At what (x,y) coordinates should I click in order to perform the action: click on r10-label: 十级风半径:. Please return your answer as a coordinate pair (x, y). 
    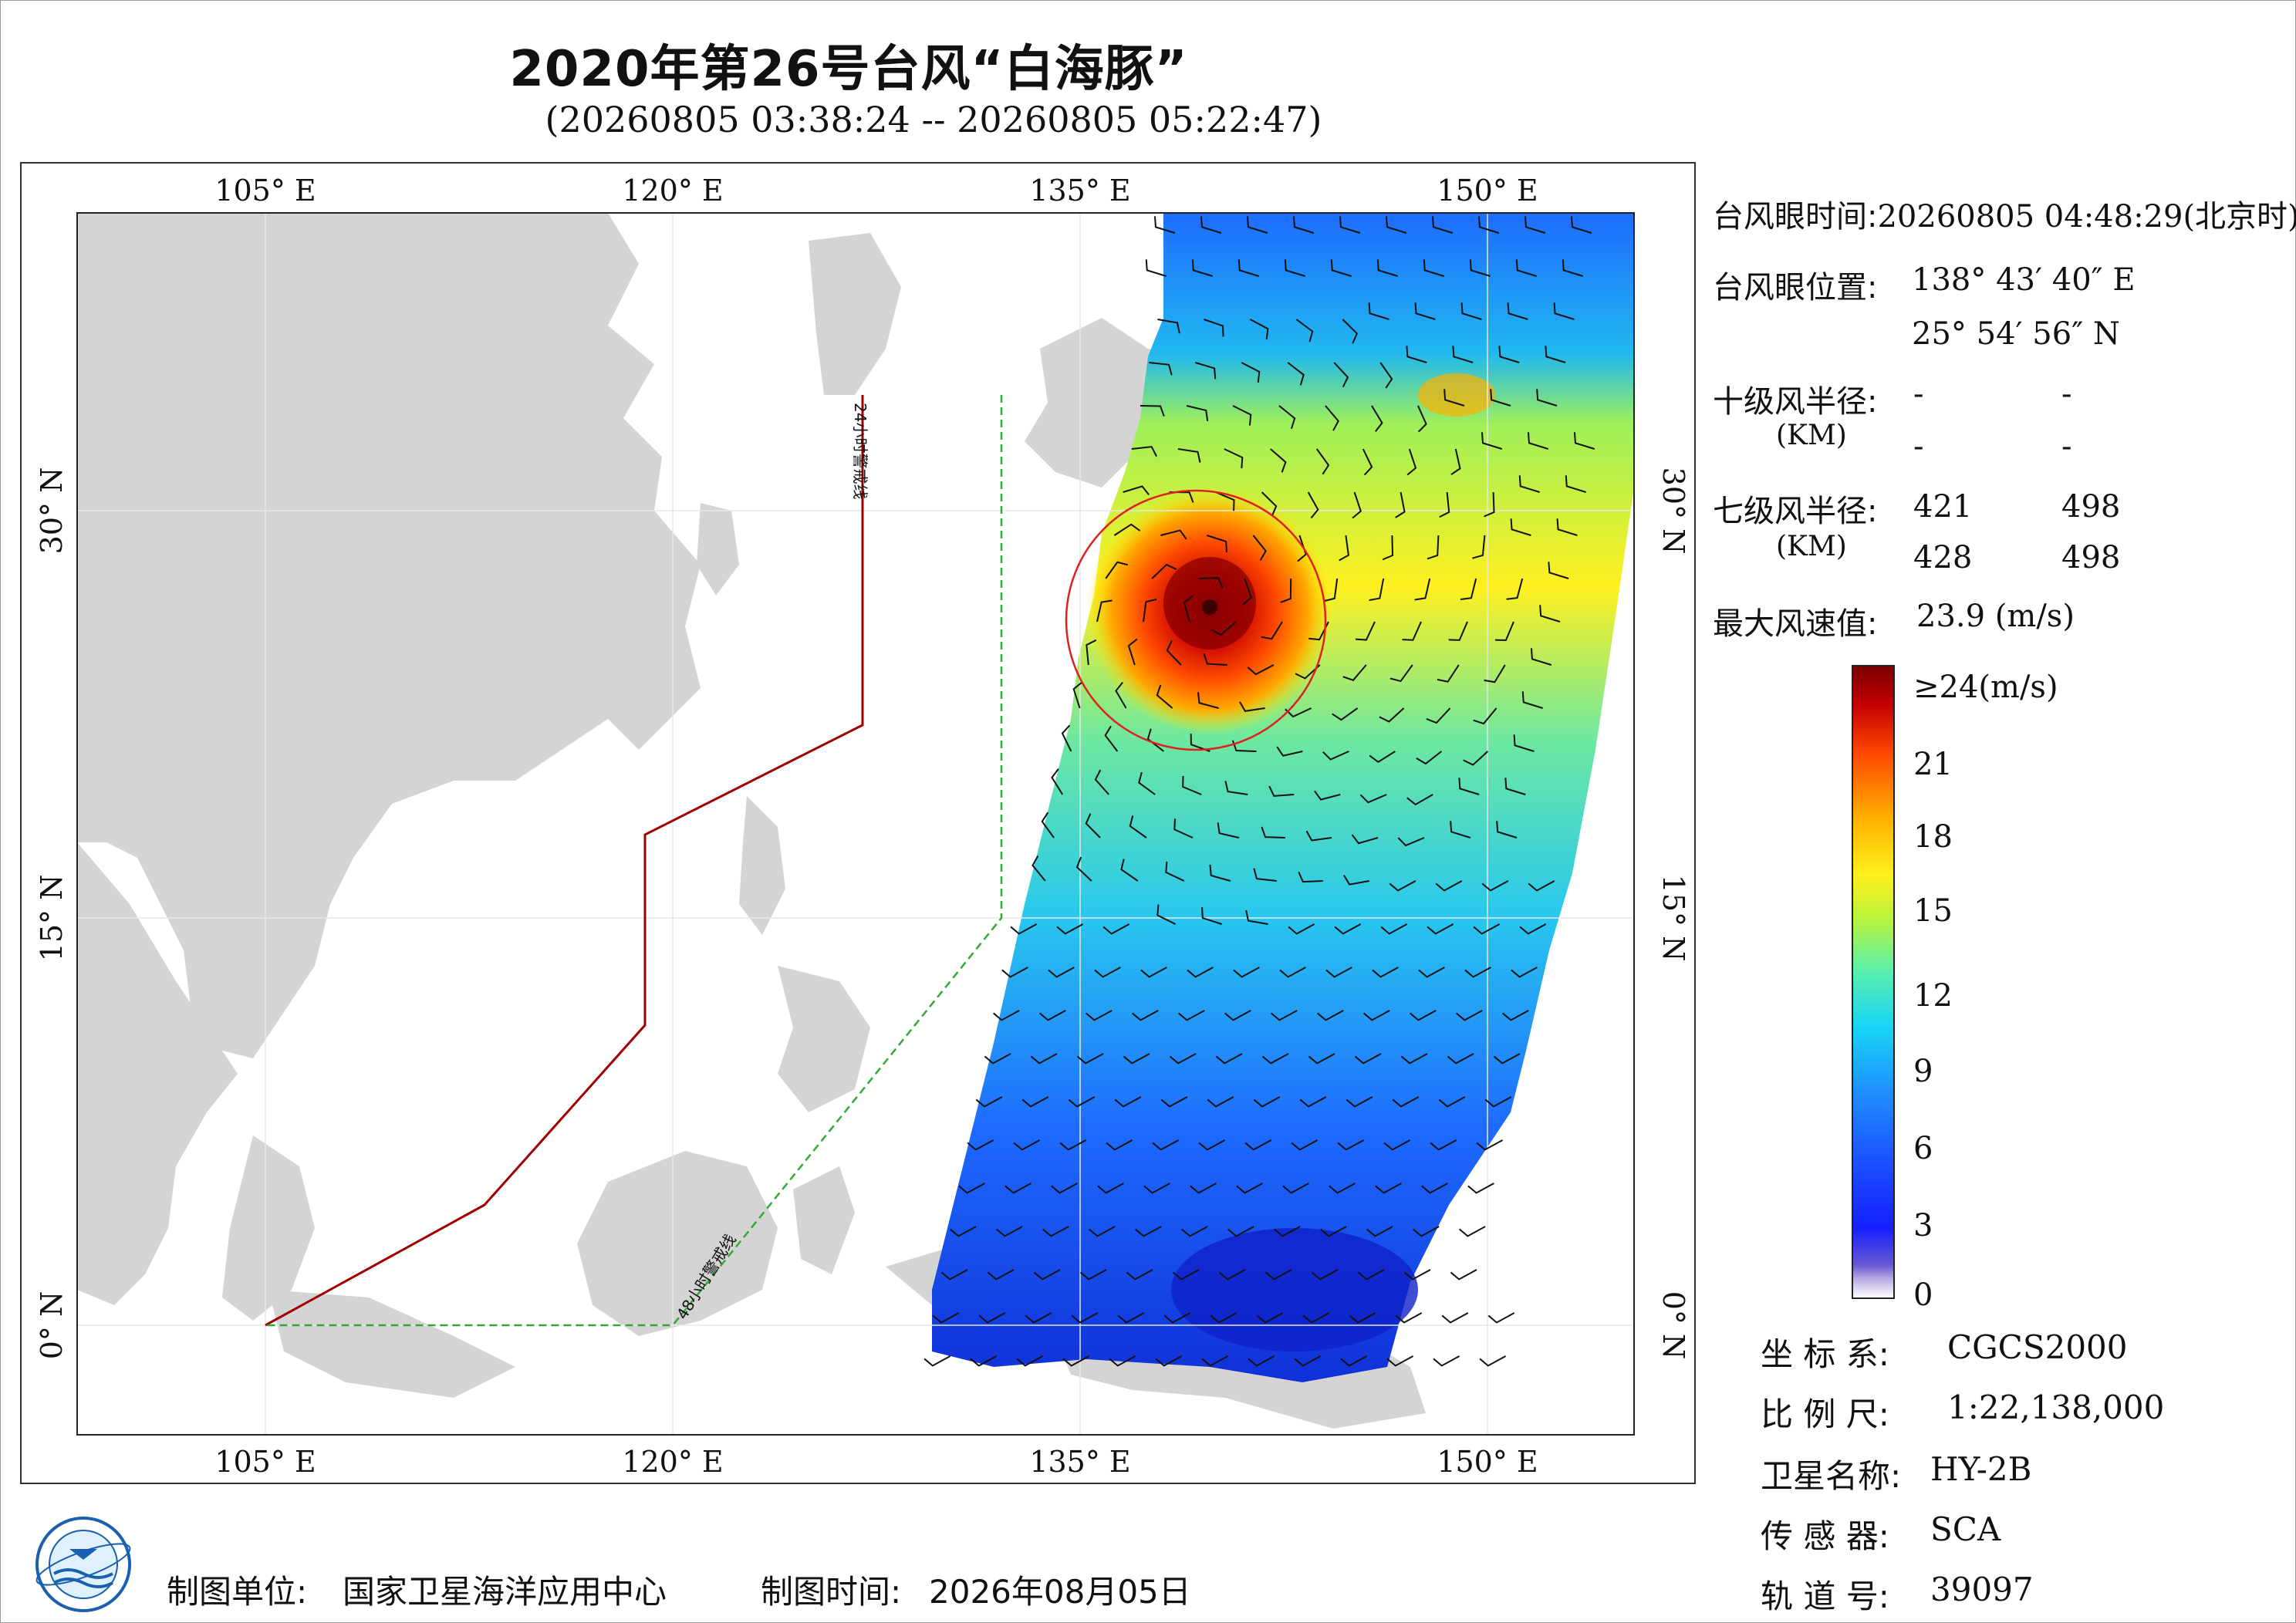
    Looking at the image, I should click on (1796, 402).